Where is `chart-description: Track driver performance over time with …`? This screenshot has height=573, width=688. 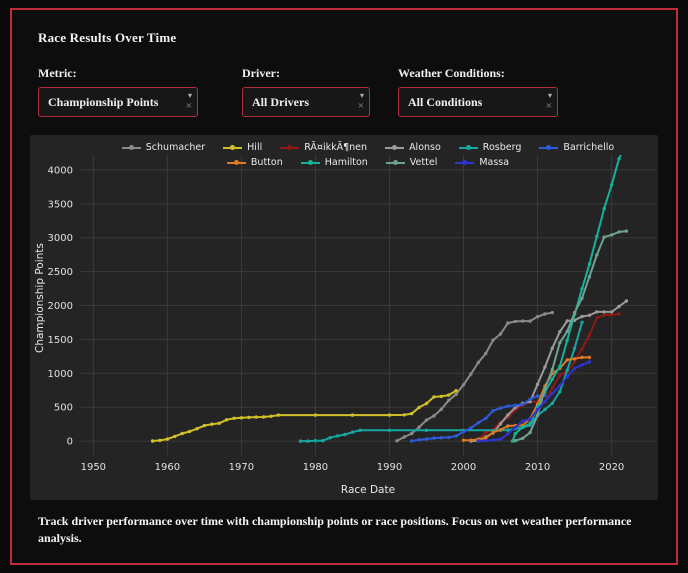
chart-description: Track driver performance over time with … is located at coordinates (335, 530).